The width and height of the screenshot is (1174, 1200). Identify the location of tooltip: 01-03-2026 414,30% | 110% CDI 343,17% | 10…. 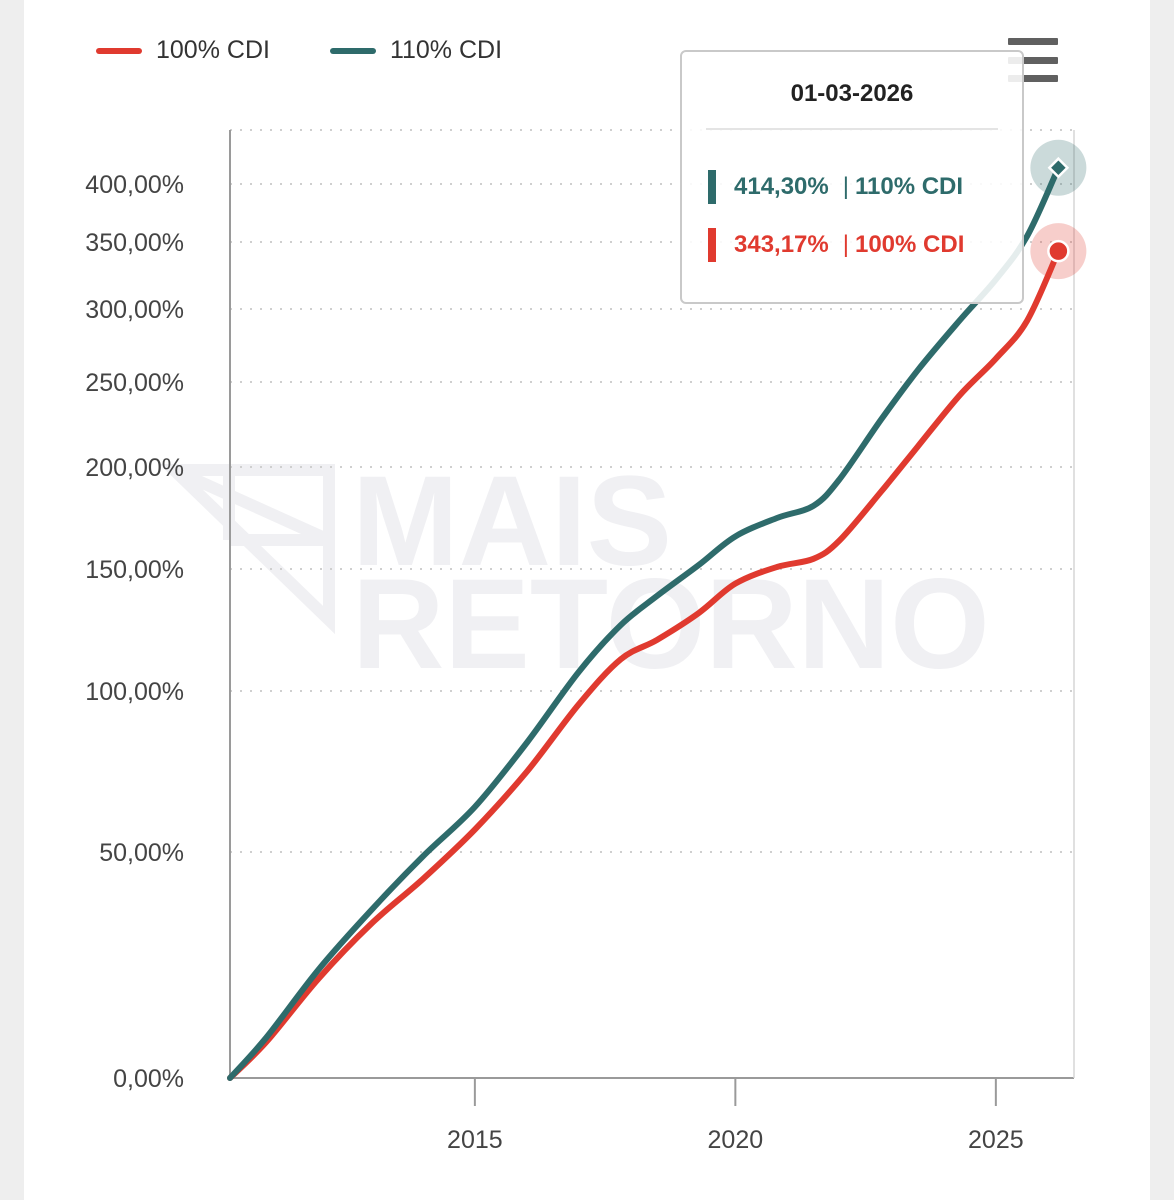
(852, 177).